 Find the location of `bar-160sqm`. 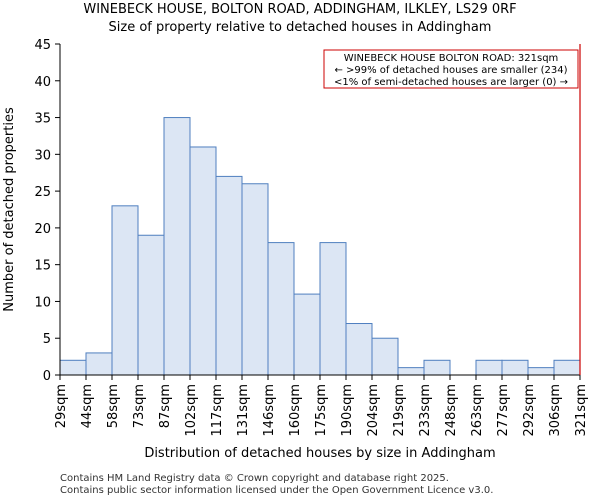

bar-160sqm is located at coordinates (307, 334).